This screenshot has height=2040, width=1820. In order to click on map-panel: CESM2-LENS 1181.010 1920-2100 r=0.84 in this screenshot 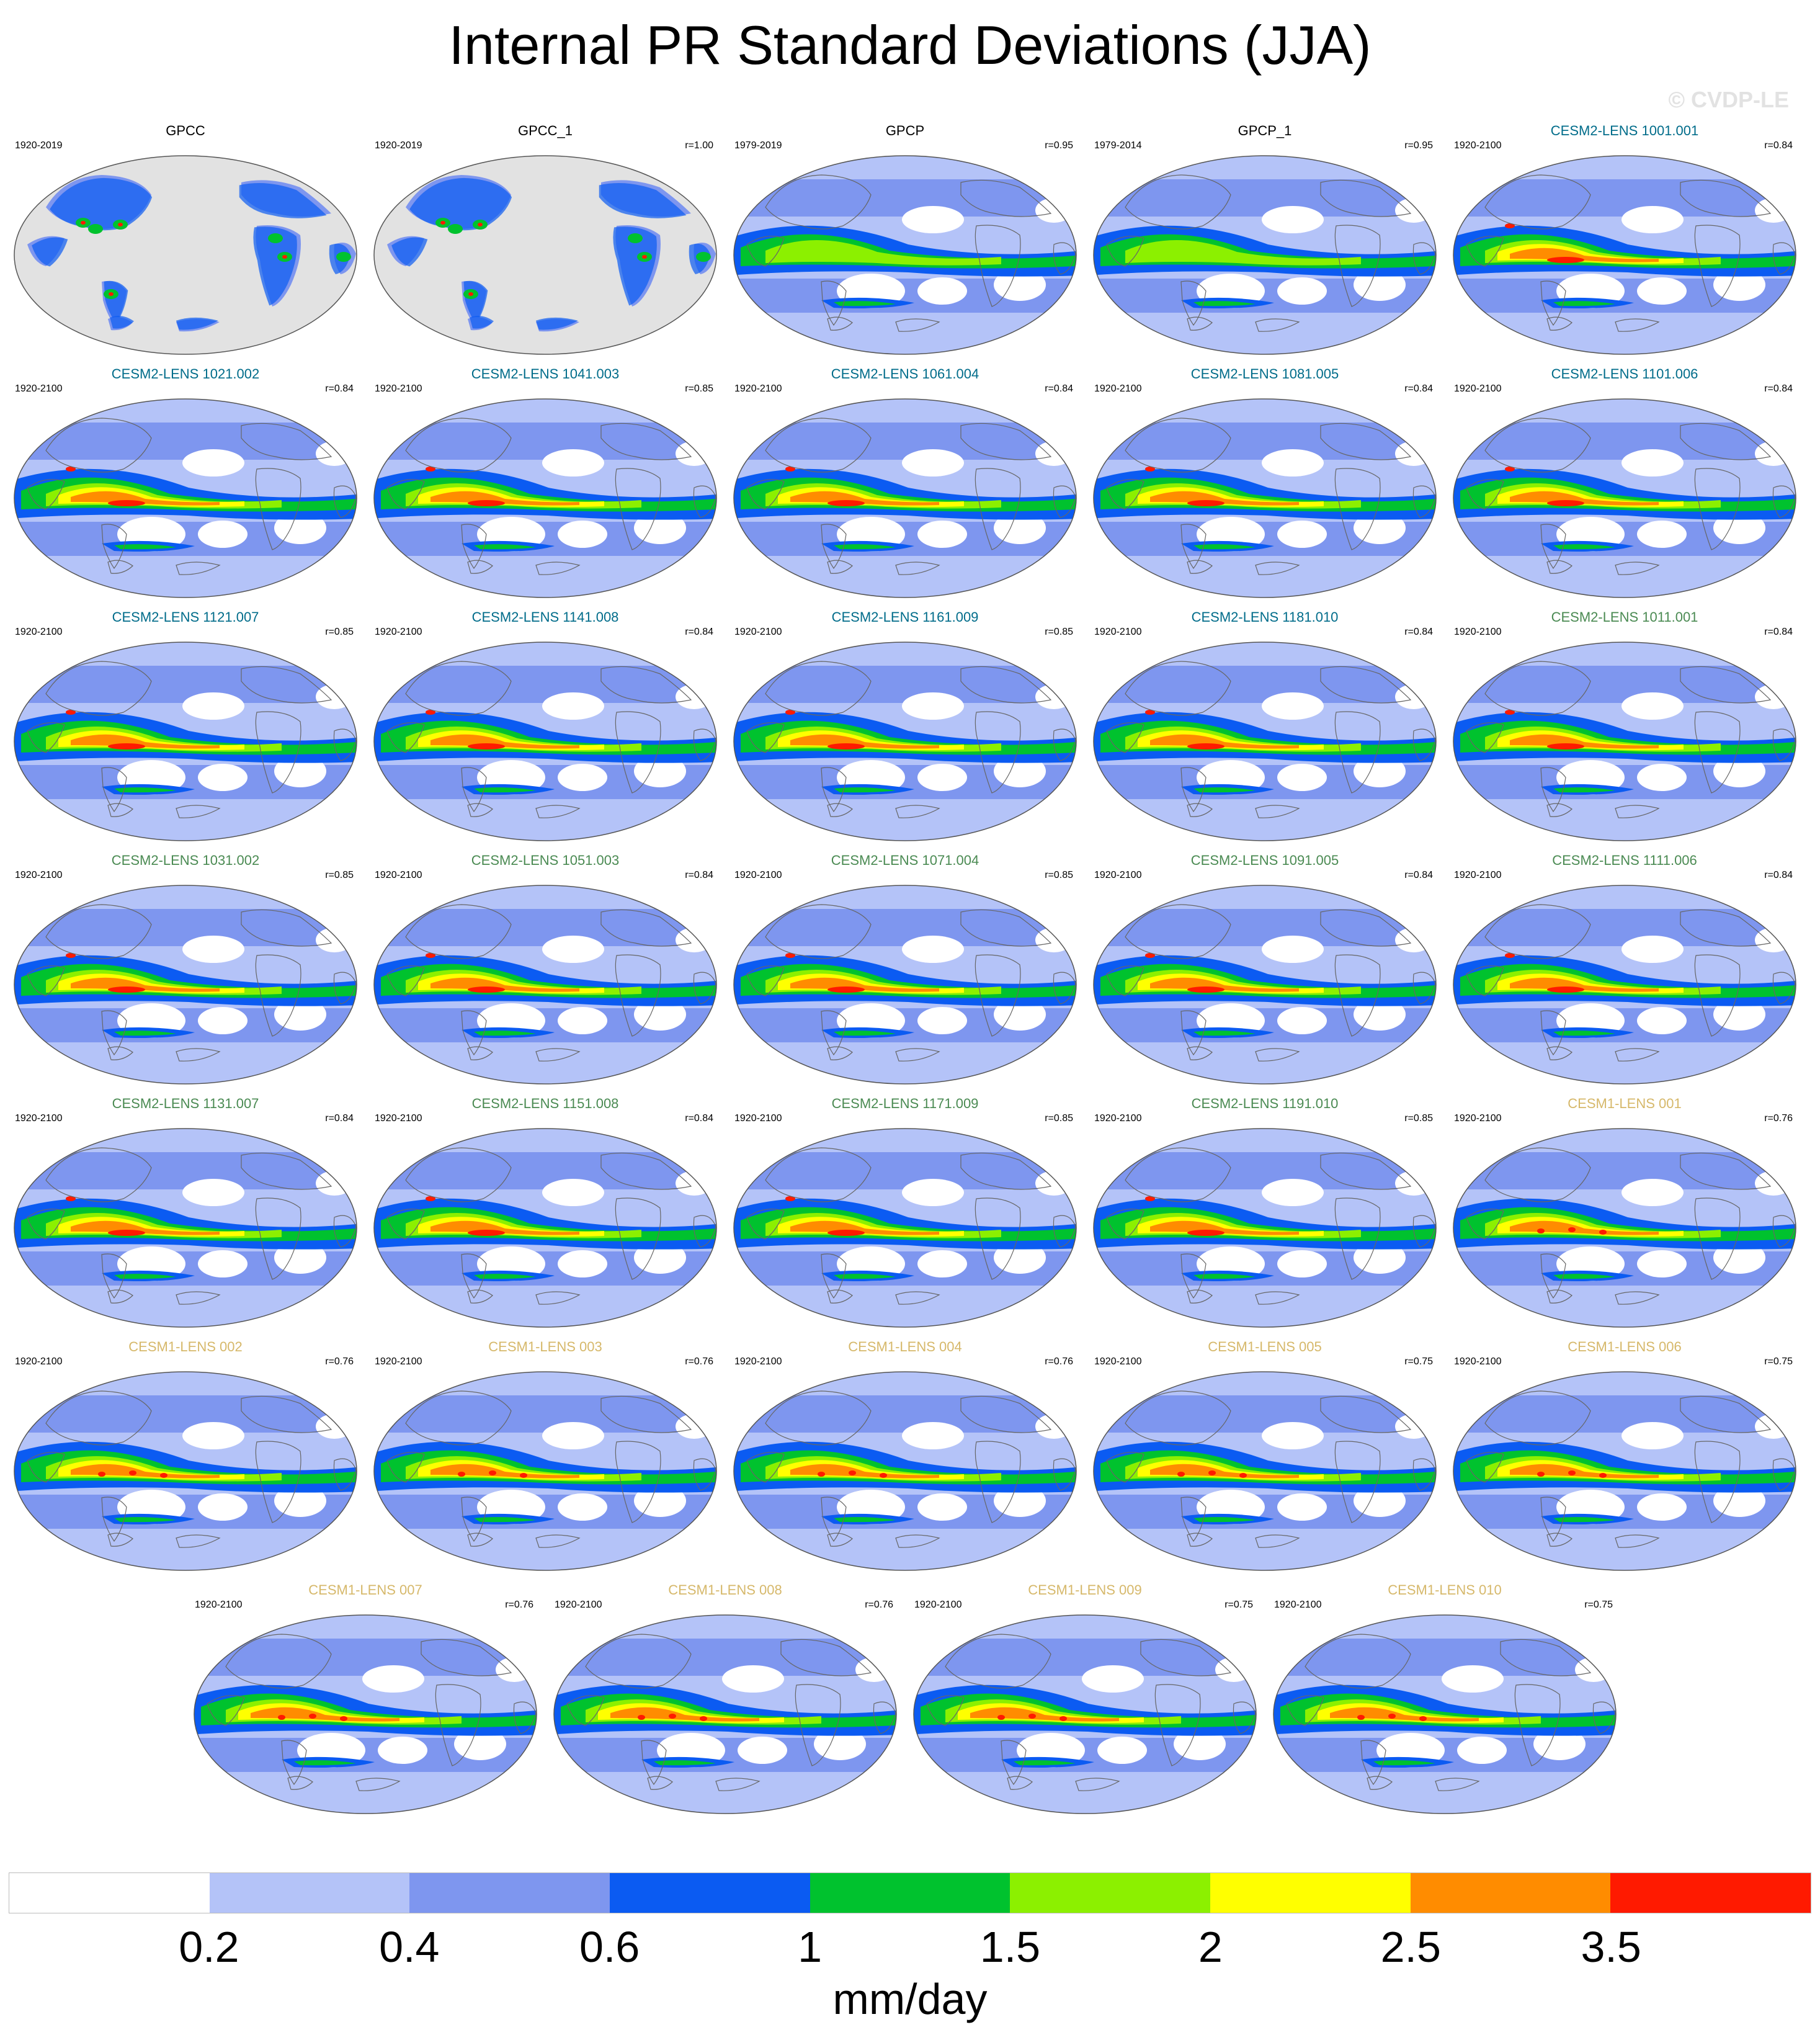, I will do `click(1265, 724)`.